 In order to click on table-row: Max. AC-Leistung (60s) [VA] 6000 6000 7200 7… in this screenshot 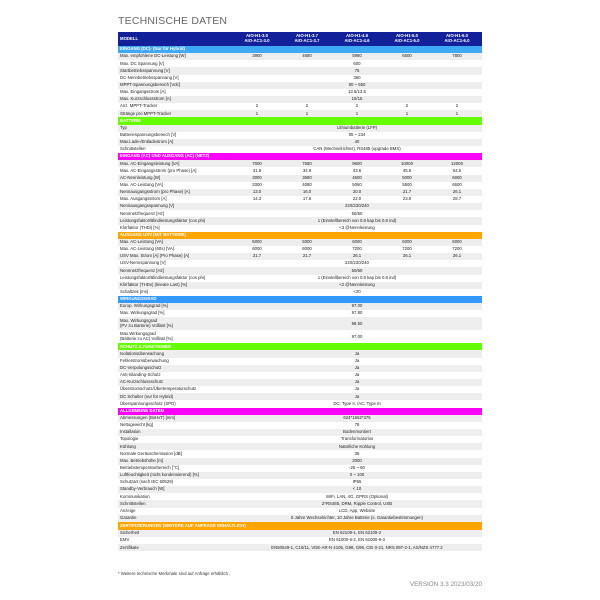, I will do `click(300, 249)`.